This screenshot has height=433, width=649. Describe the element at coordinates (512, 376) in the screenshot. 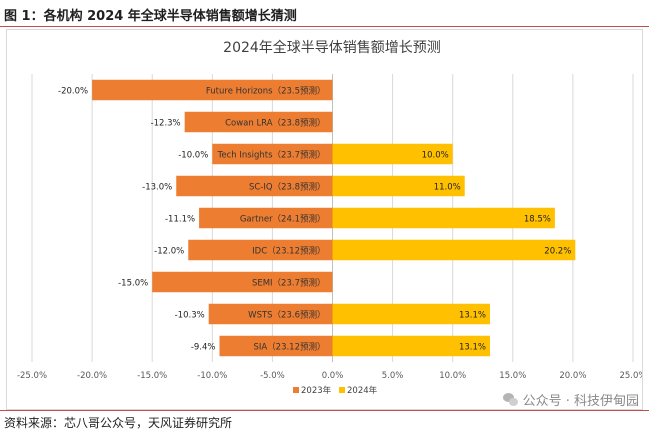

I see `x-tick-label: 15.0%` at that location.